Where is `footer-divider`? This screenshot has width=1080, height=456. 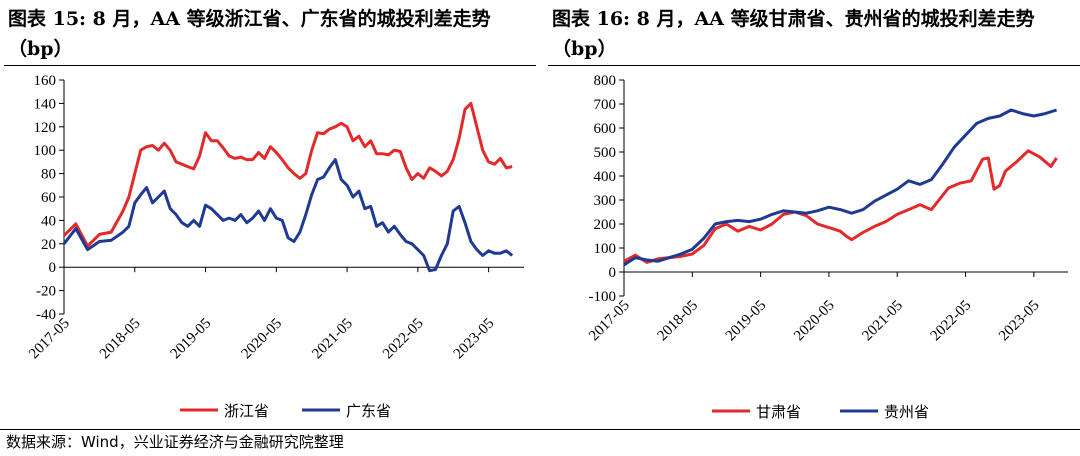 footer-divider is located at coordinates (540, 429).